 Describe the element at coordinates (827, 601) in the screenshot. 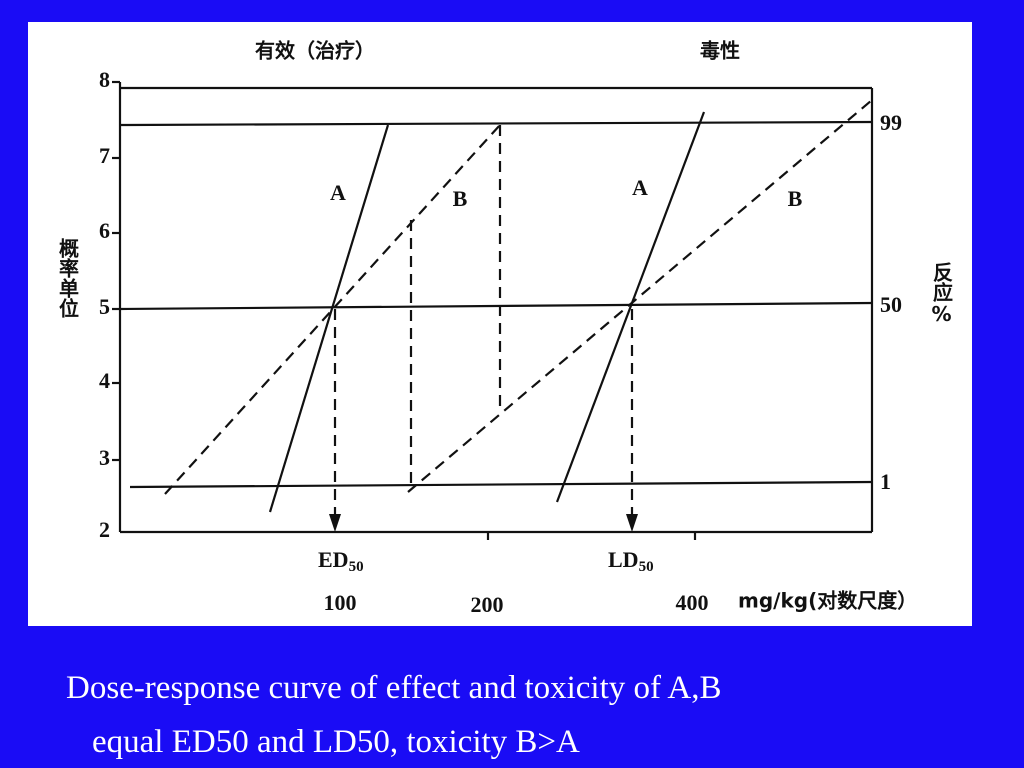

I see `x-unit: mg/kg(对数尺度）` at that location.